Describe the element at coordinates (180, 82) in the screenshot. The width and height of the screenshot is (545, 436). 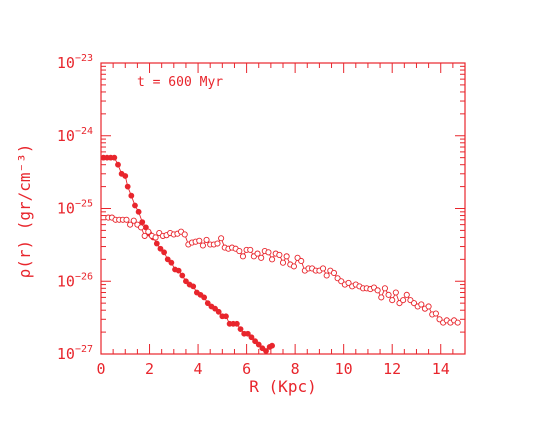
I see `time-annotation: t = 600 Myr` at that location.